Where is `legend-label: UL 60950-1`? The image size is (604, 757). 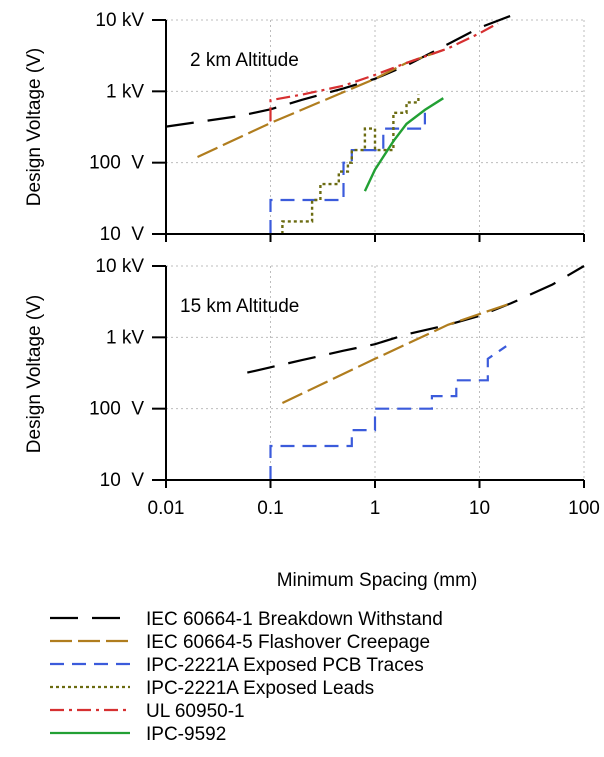
legend-label: UL 60950-1 is located at coordinates (195, 711).